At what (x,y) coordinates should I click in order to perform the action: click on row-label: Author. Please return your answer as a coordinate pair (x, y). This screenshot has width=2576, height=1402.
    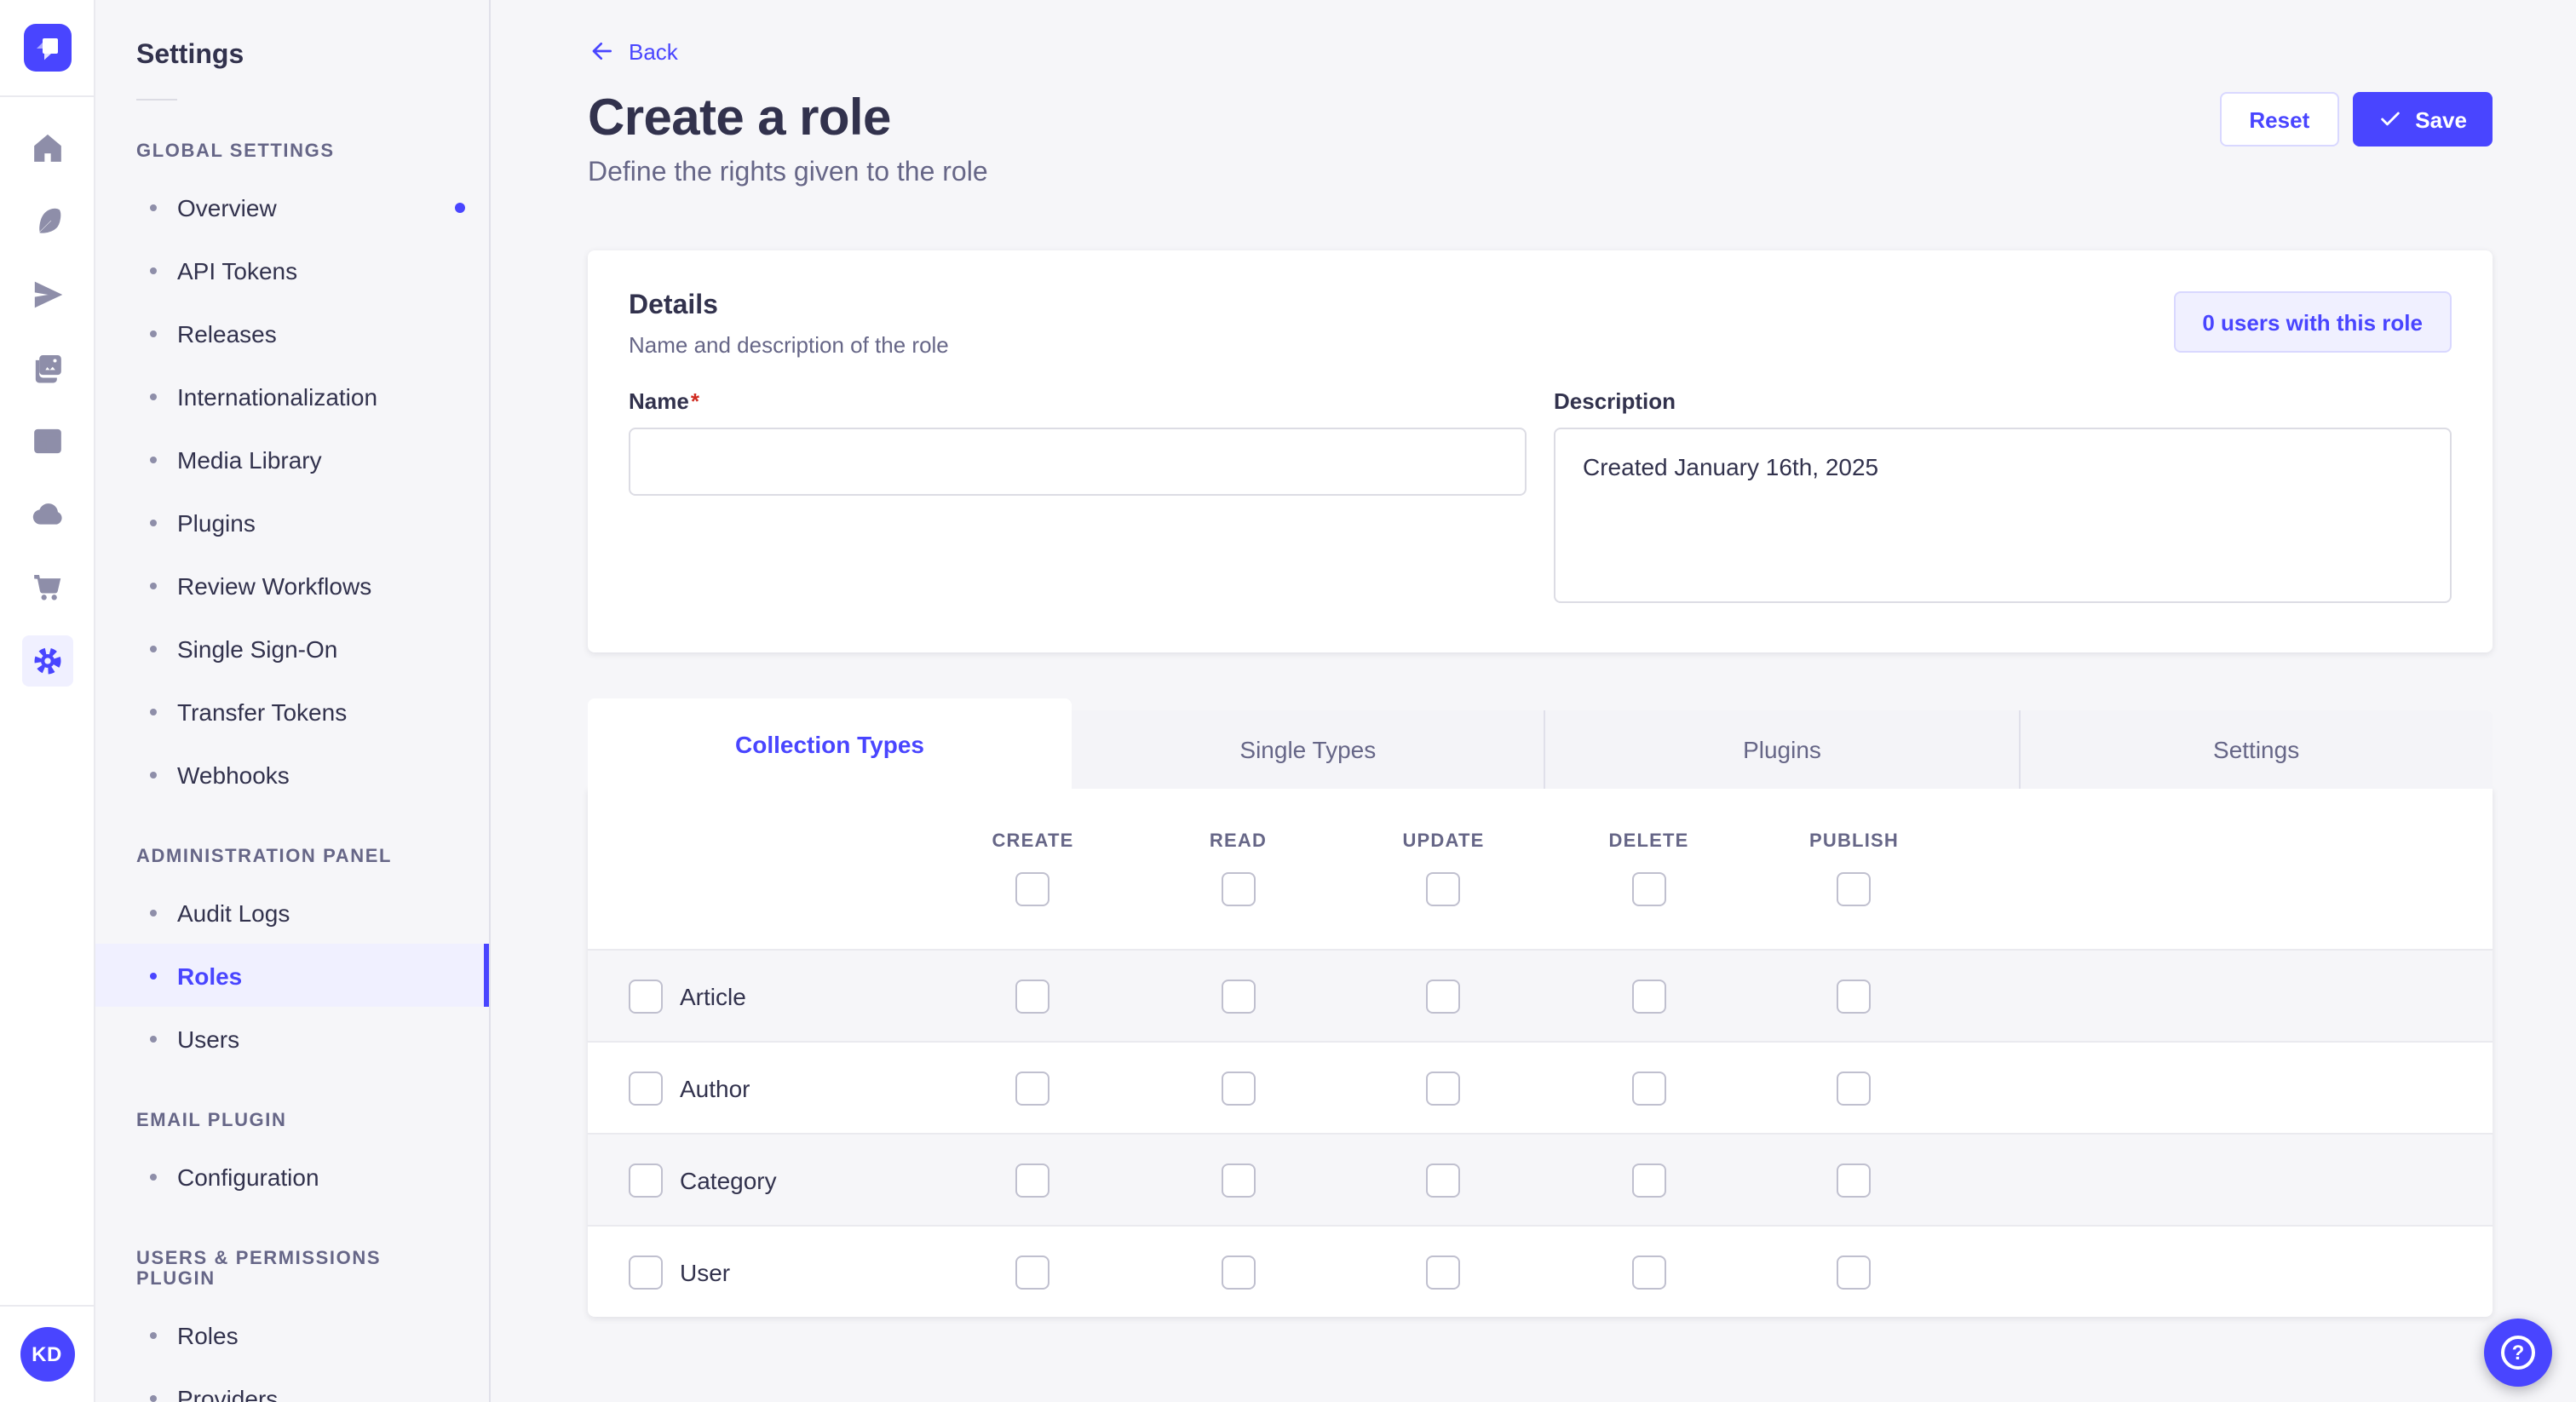
    Looking at the image, I should click on (715, 1087).